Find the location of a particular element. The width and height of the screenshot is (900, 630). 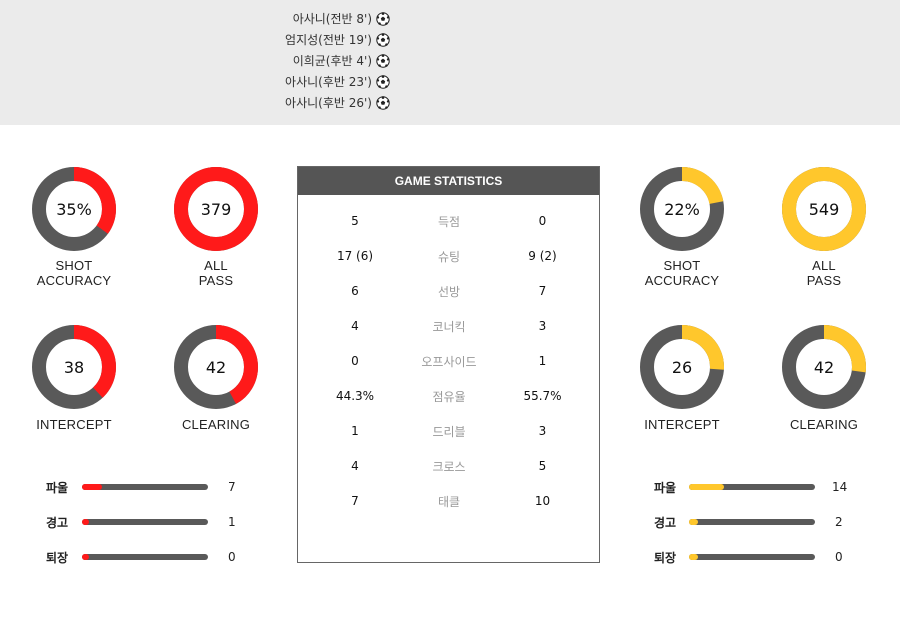

stat-away-value: 0 is located at coordinates (542, 221).